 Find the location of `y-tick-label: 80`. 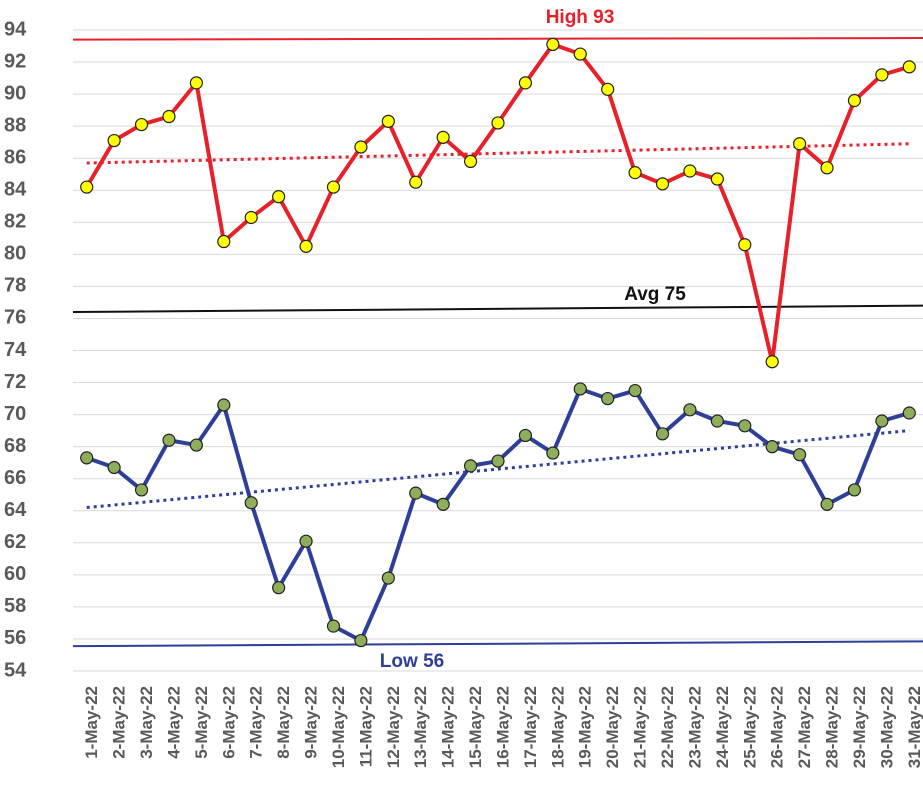

y-tick-label: 80 is located at coordinates (15, 254).